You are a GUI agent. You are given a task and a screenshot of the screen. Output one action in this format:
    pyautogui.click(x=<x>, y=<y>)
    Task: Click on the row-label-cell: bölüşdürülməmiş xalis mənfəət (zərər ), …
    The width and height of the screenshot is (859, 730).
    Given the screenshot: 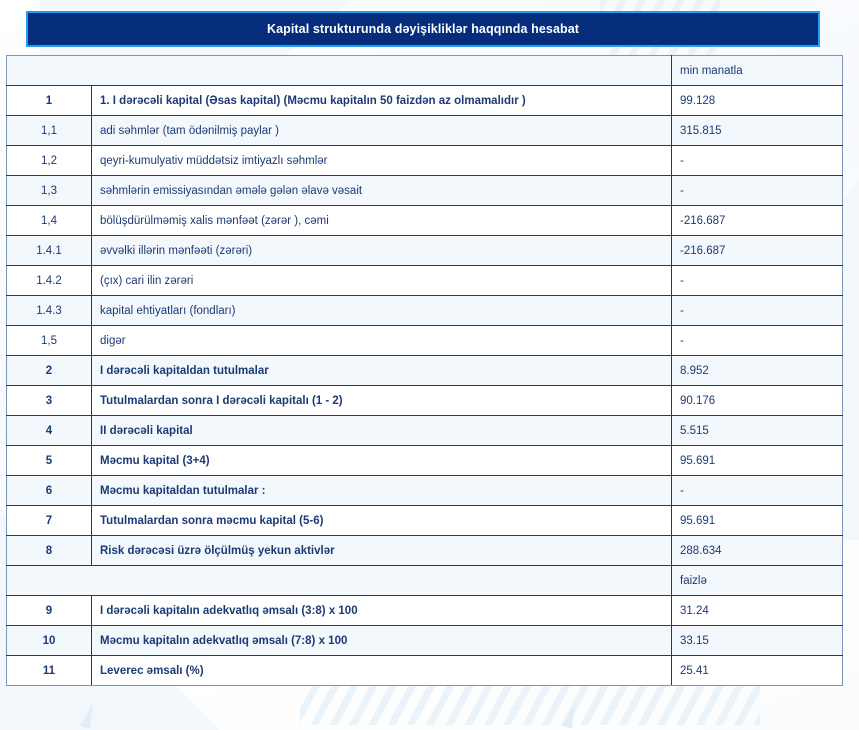 What is the action you would take?
    pyautogui.click(x=381, y=220)
    